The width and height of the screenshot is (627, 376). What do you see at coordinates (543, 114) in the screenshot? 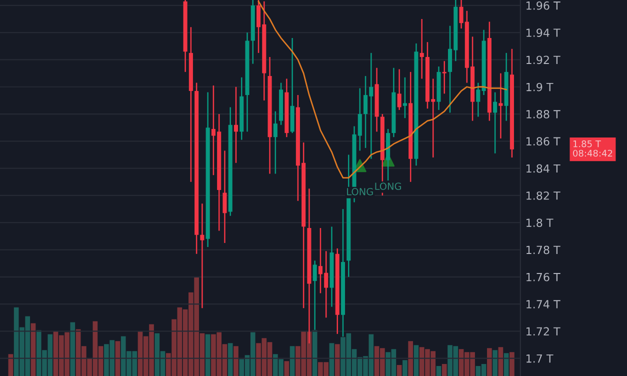
I see `y-tick-label: 1.88 T` at bounding box center [543, 114].